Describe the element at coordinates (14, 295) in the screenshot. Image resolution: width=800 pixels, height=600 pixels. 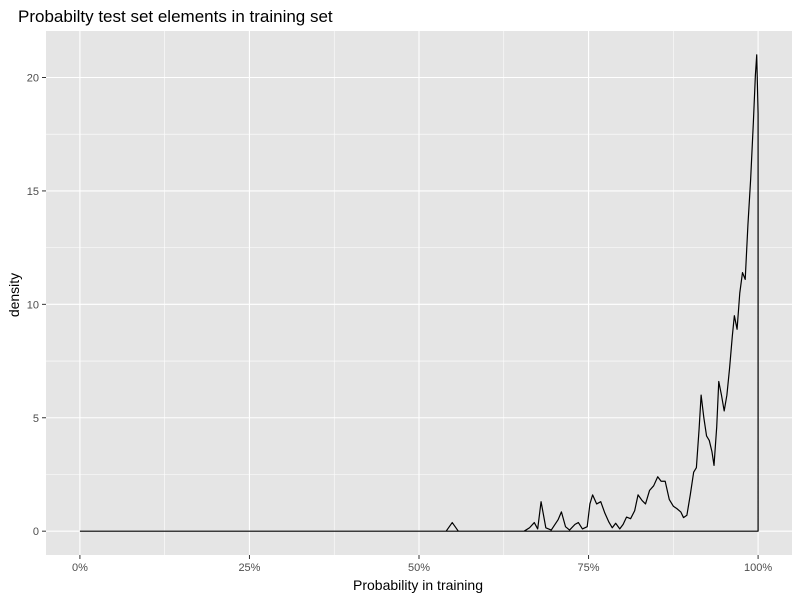
I see `y-axis-label: density` at that location.